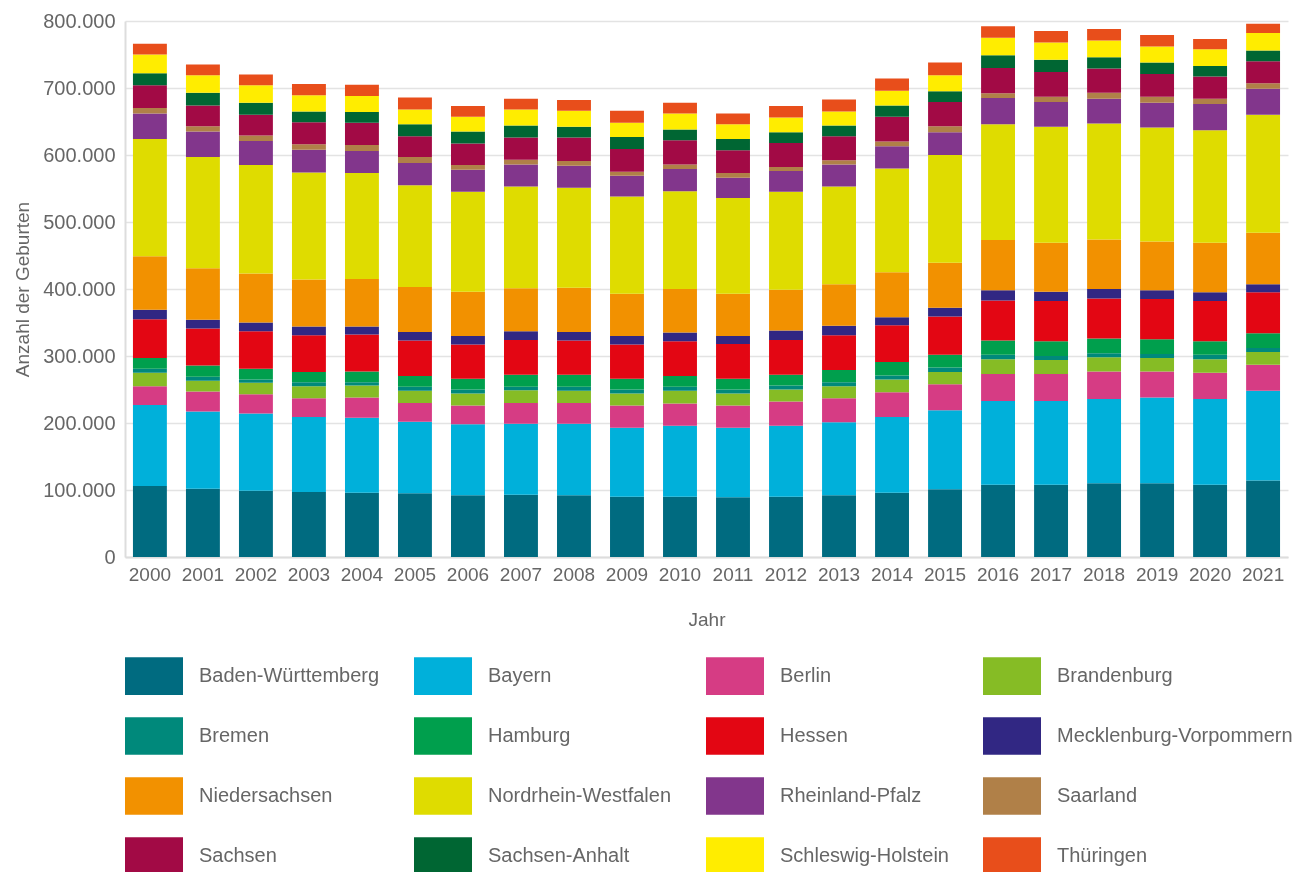  I want to click on x-tick-label: 2008, so click(574, 574).